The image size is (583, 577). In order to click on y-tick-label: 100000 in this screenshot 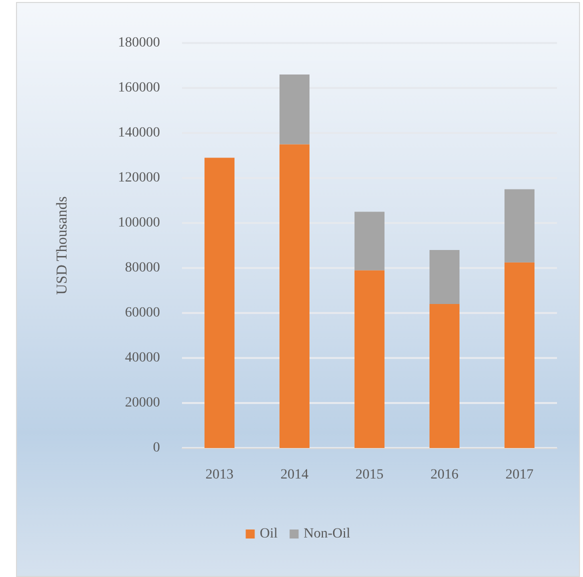, I will do `click(139, 223)`.